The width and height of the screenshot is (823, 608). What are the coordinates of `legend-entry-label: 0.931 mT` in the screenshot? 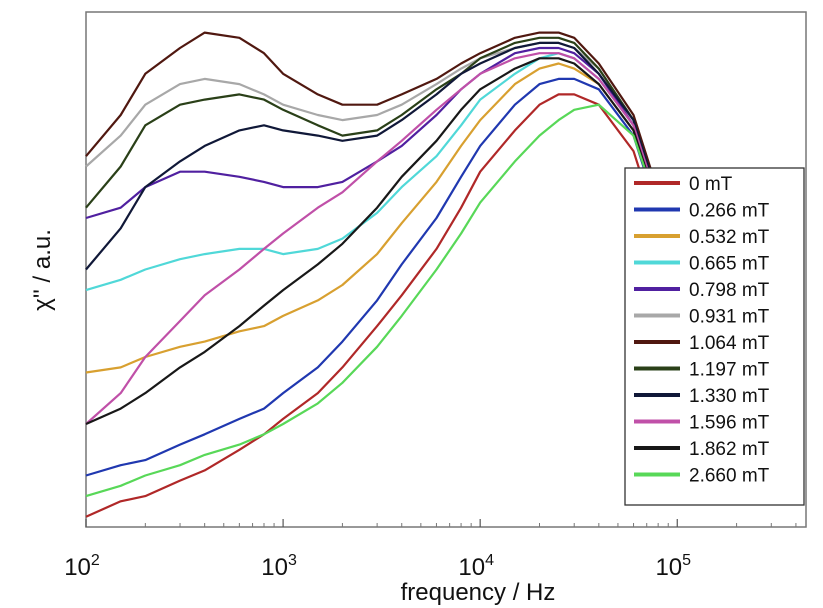 It's located at (729, 317).